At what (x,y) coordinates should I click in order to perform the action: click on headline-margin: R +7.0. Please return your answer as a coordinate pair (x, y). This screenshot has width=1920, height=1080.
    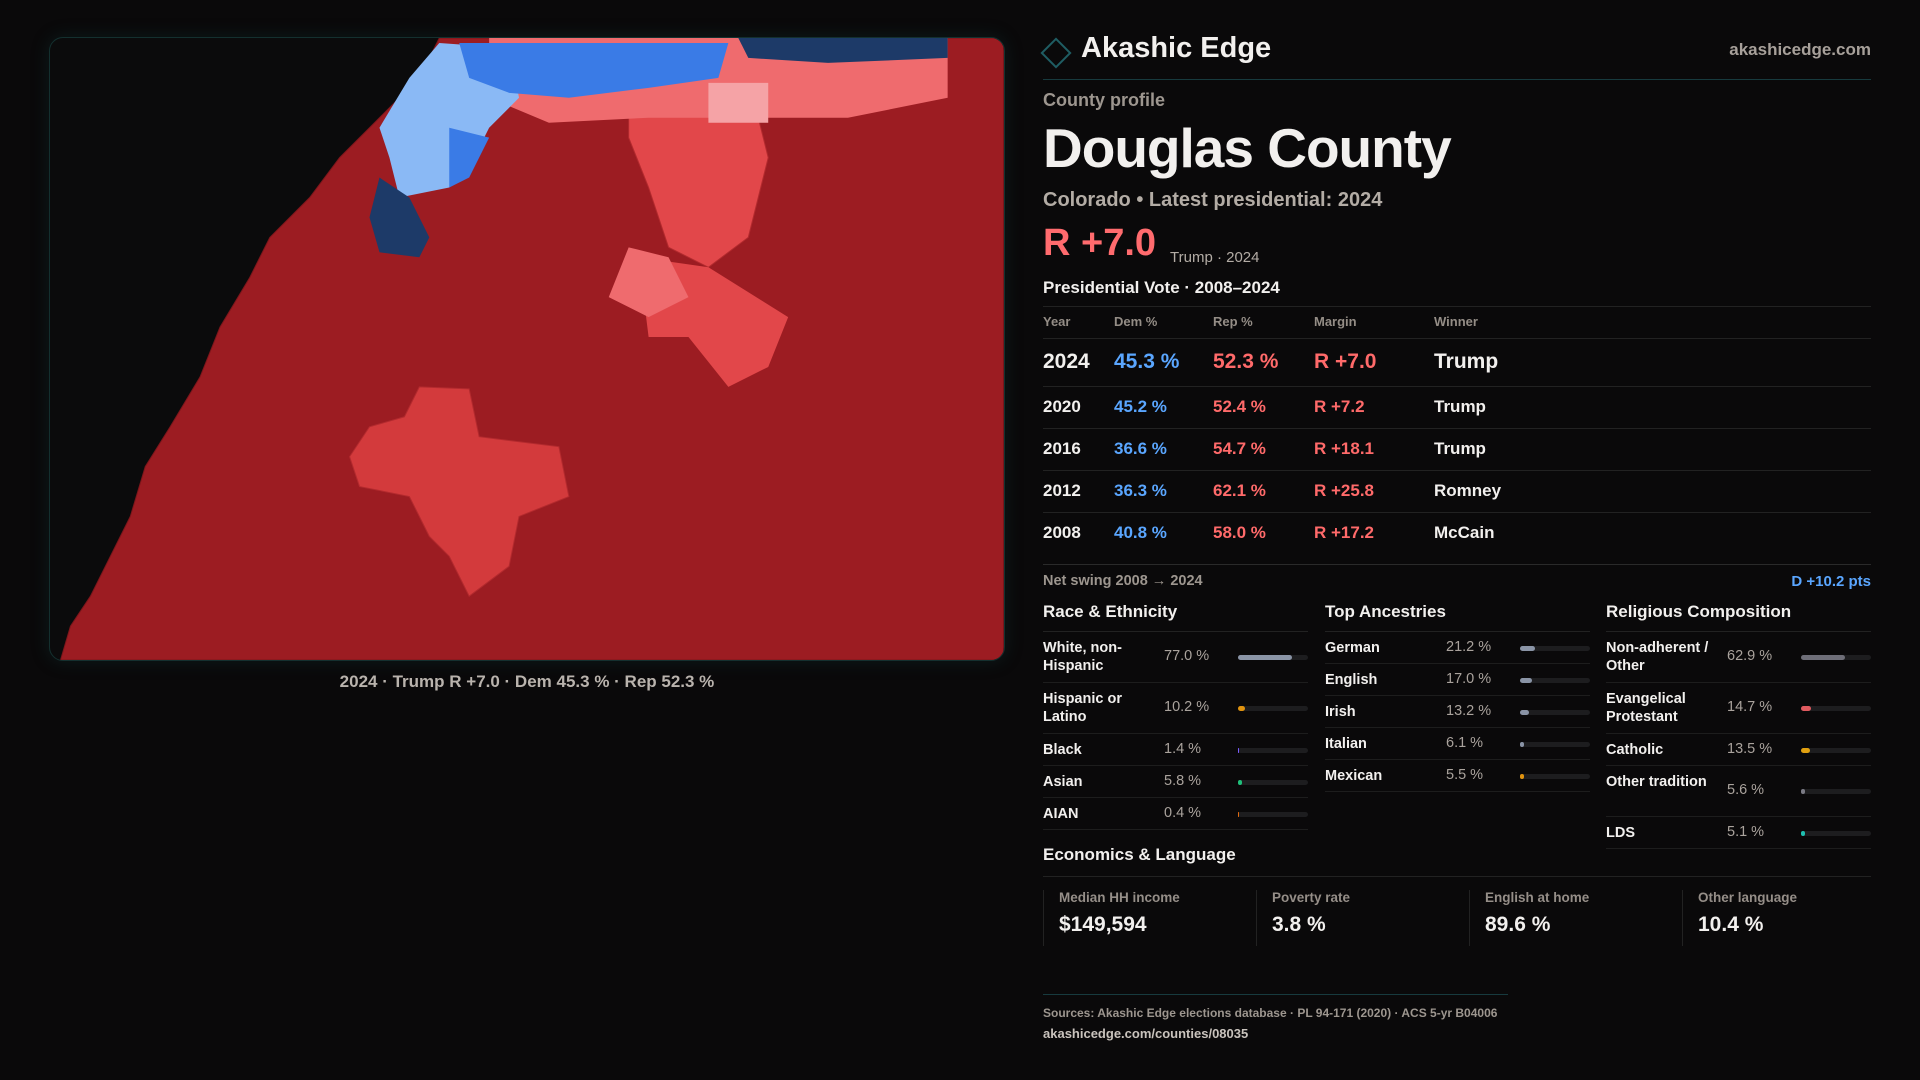
    Looking at the image, I should click on (1100, 243).